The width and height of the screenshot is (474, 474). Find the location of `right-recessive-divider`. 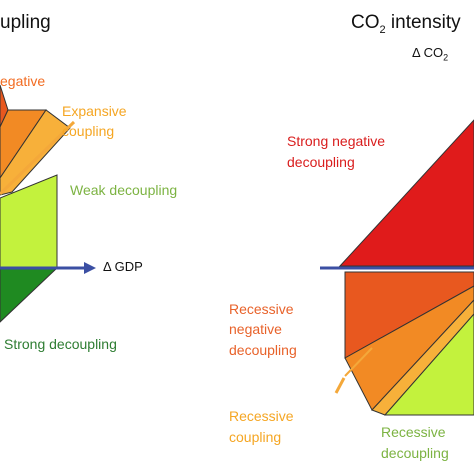

right-recessive-divider is located at coordinates (340, 385).